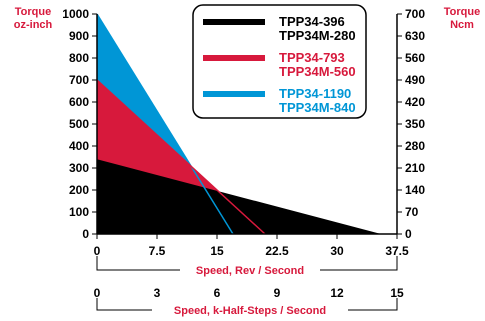 The image size is (485, 321). Describe the element at coordinates (415, 102) in the screenshot. I see `right-tick-label: 420` at that location.